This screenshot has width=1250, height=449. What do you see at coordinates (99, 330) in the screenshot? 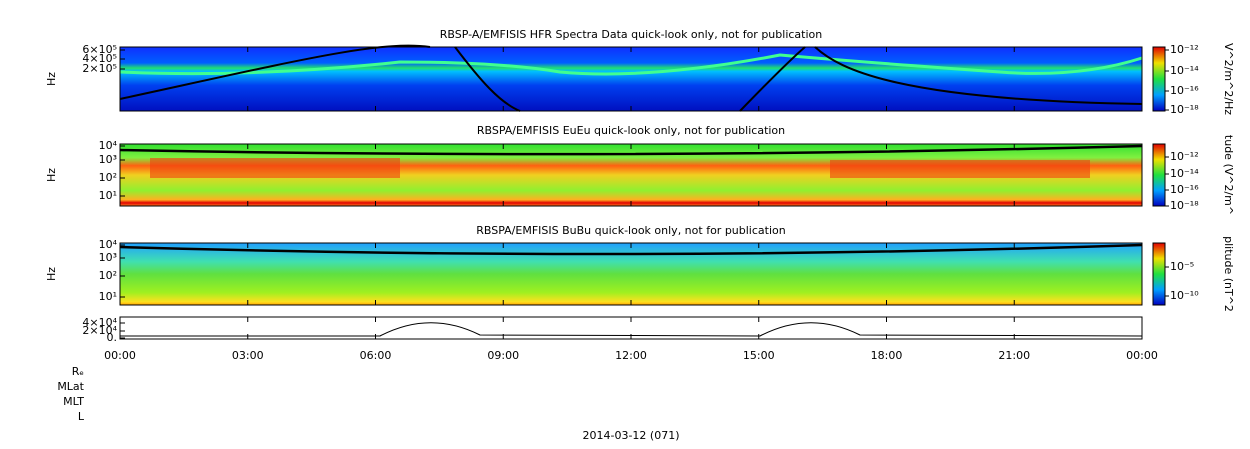
I see `y-tick-label: 2×10⁴` at bounding box center [99, 330].